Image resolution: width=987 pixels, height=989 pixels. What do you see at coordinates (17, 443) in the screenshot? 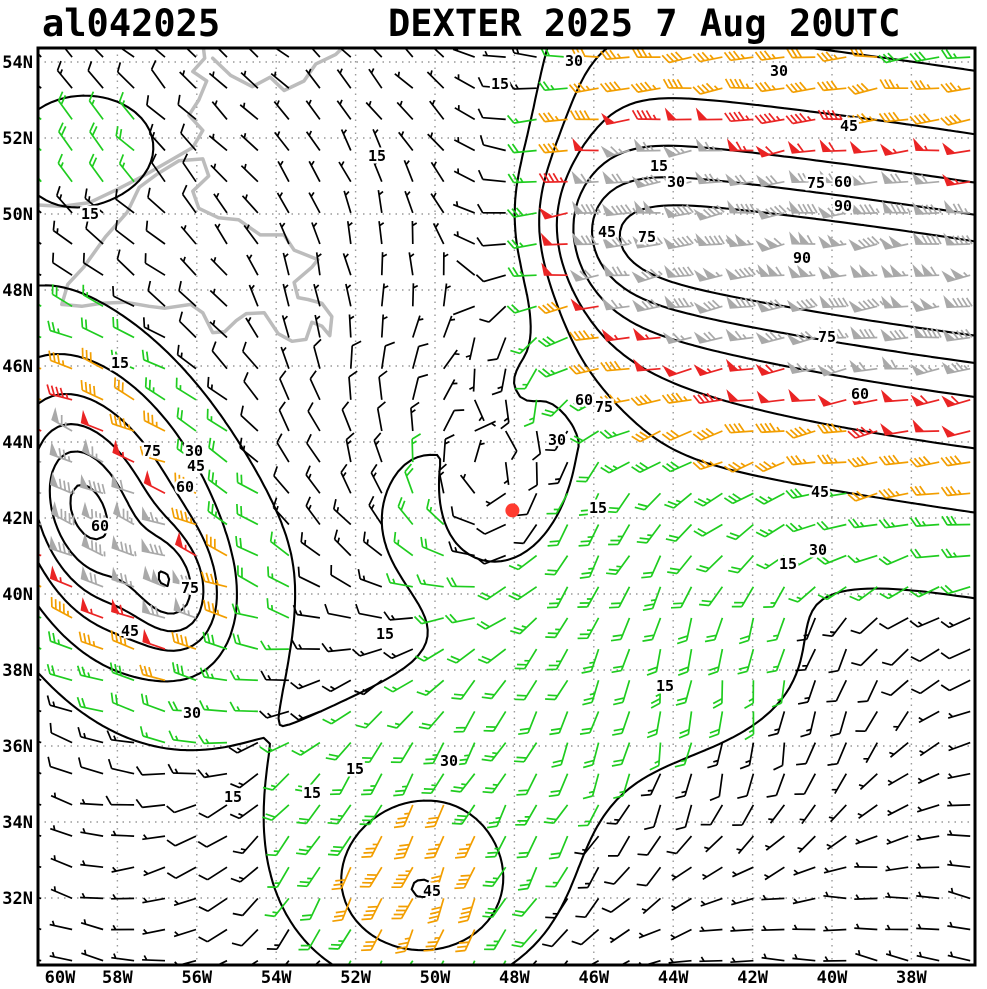
I see `lat-tick-label: 44N` at bounding box center [17, 443].